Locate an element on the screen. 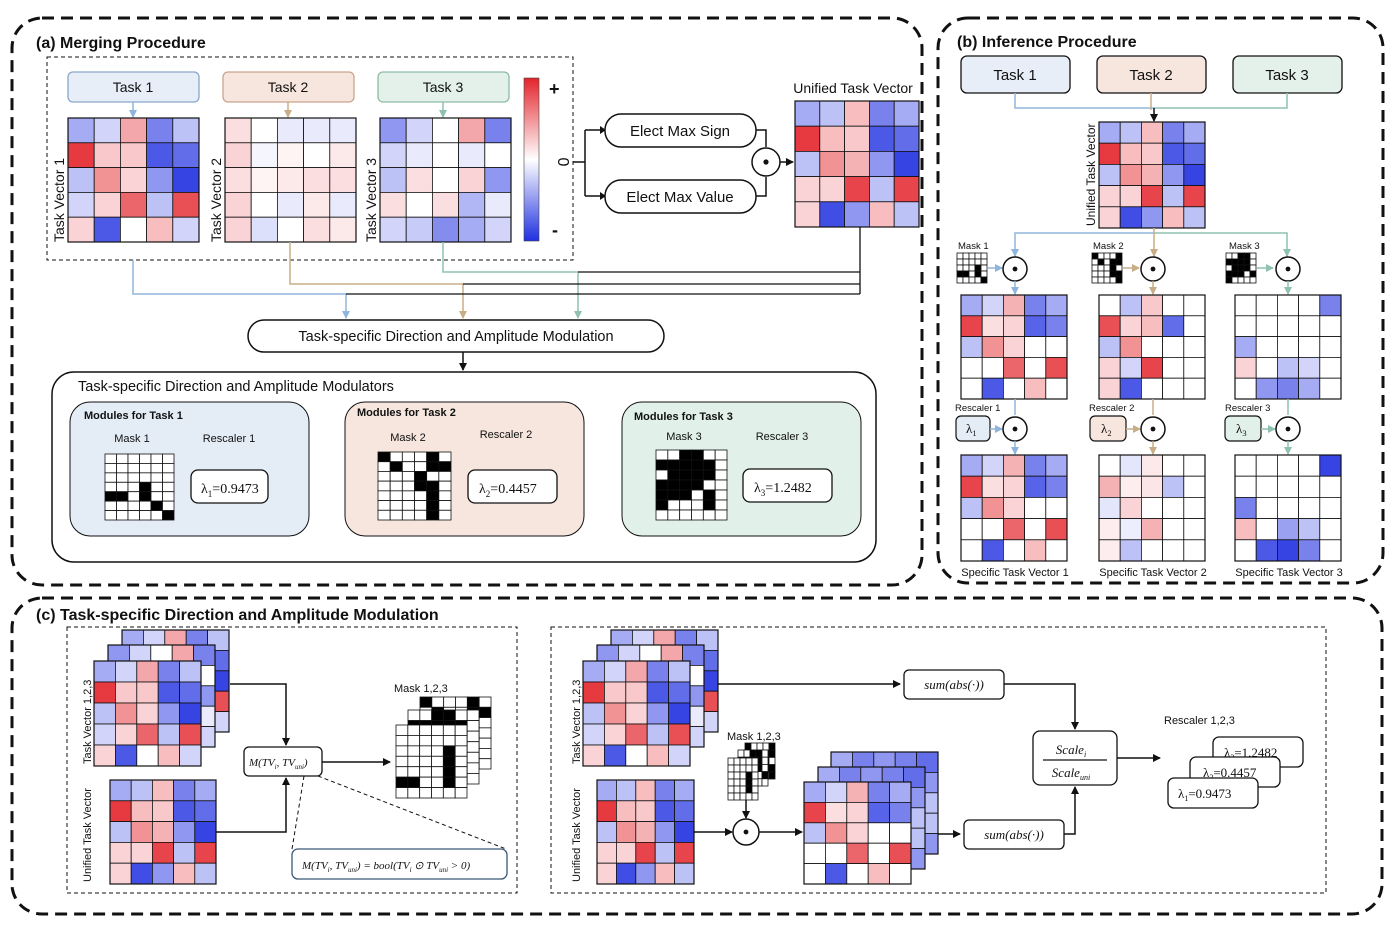 The width and height of the screenshot is (1398, 928). task-vector-2-label: Task Vector 2 is located at coordinates (216, 200).